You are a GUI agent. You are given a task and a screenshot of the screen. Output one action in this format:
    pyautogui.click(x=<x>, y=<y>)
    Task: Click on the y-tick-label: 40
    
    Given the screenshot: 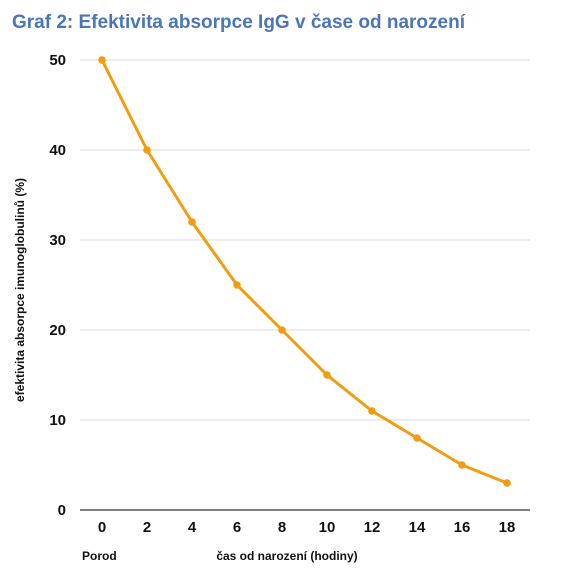 What is the action you would take?
    pyautogui.click(x=57, y=150)
    